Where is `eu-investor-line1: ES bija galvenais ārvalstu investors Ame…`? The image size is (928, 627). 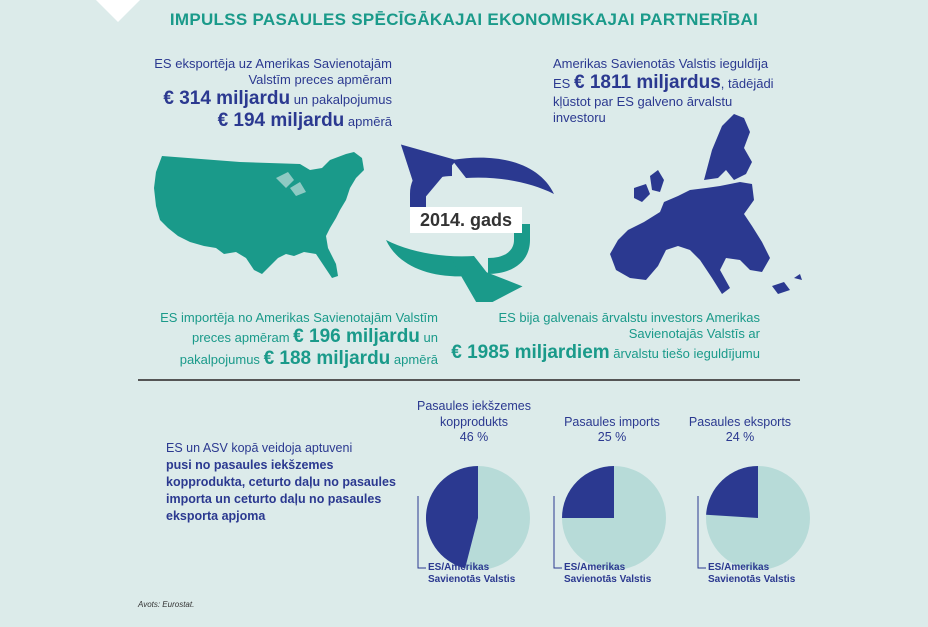 eu-investor-line1: ES bija galvenais ārvalstu investors Ame… is located at coordinates (629, 317).